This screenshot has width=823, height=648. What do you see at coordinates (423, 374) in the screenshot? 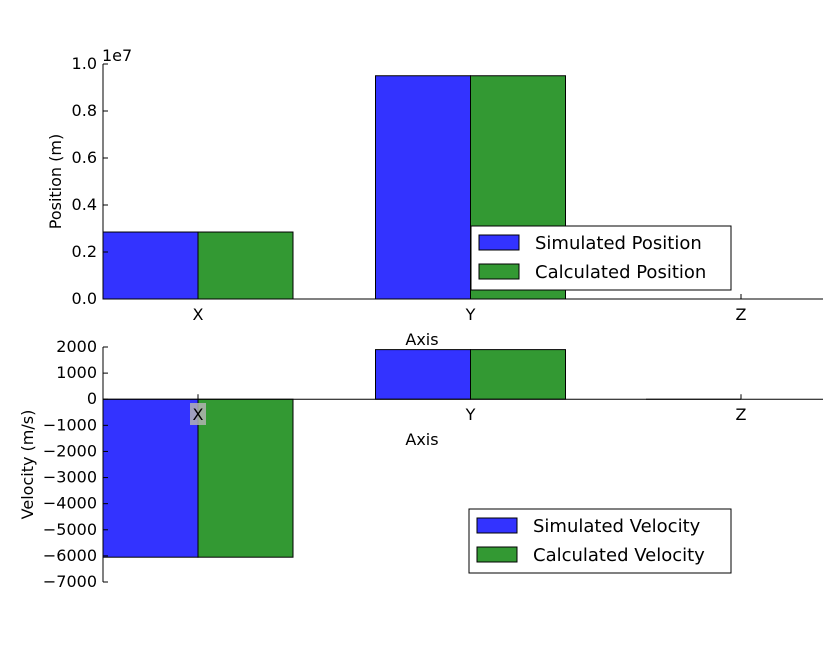
I see `bar-simulated-velocity-y` at bounding box center [423, 374].